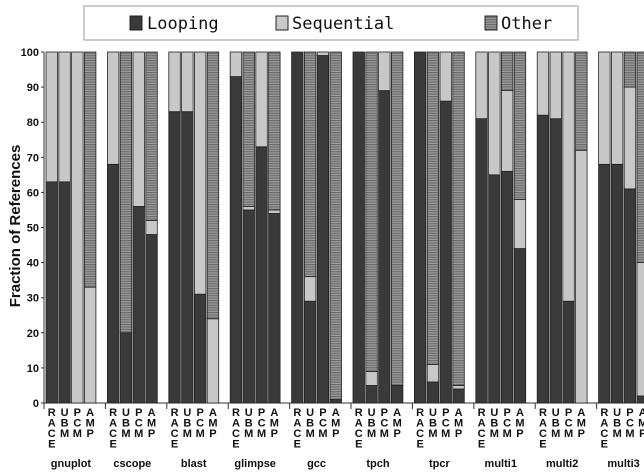 The width and height of the screenshot is (644, 474). Describe the element at coordinates (334, 24) in the screenshot. I see `legend-item-sequential: Sequential` at that location.